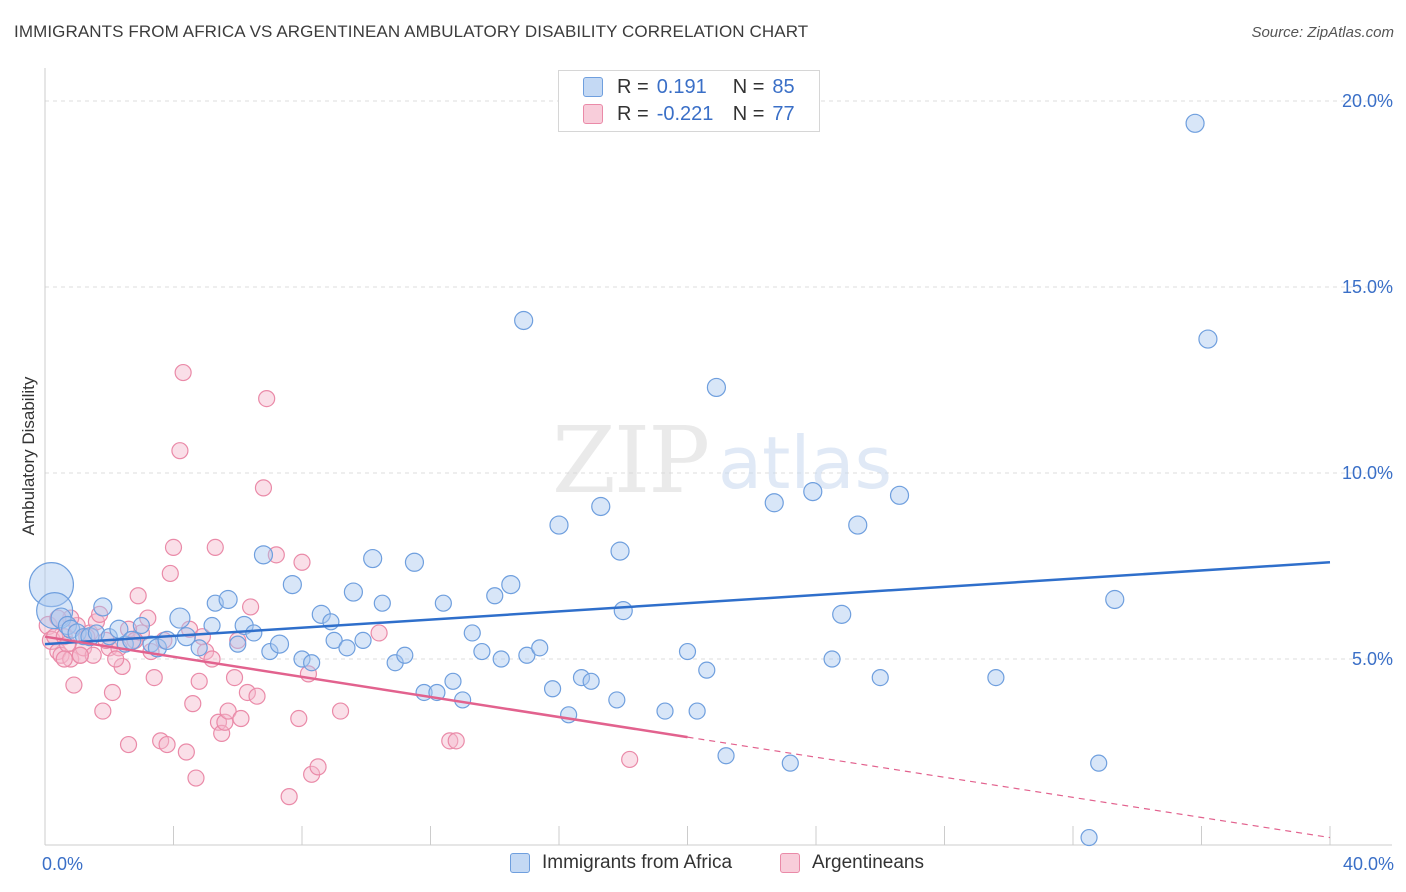 Image resolution: width=1406 pixels, height=892 pixels. Describe the element at coordinates (1367, 473) in the screenshot. I see `y-tick-label: 10.0%` at that location.